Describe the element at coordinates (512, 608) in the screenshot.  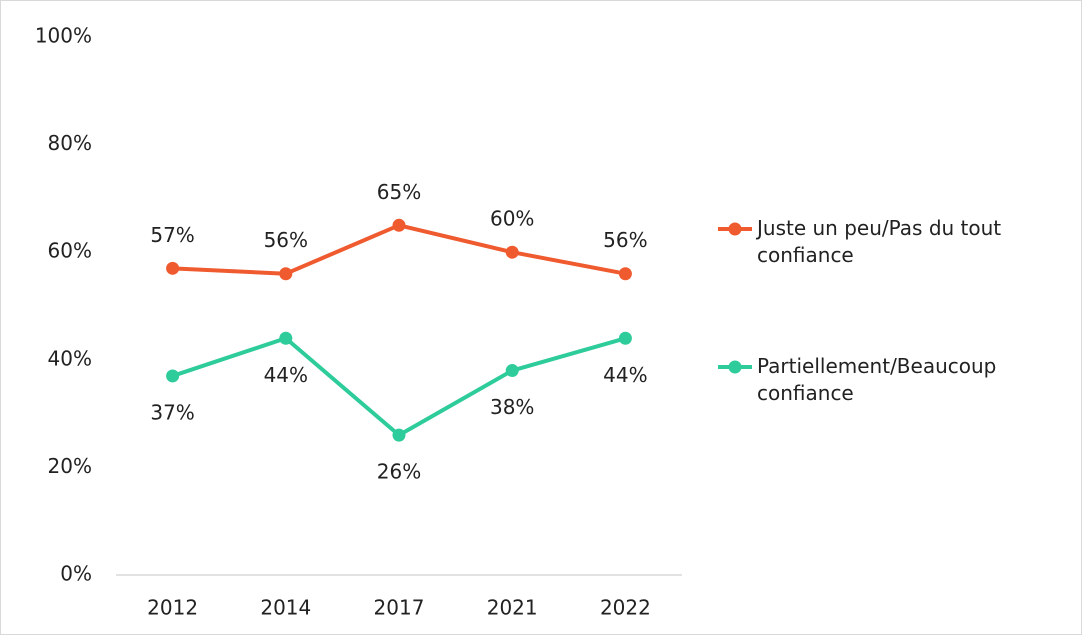
I see `x-tick-label: 2021` at that location.